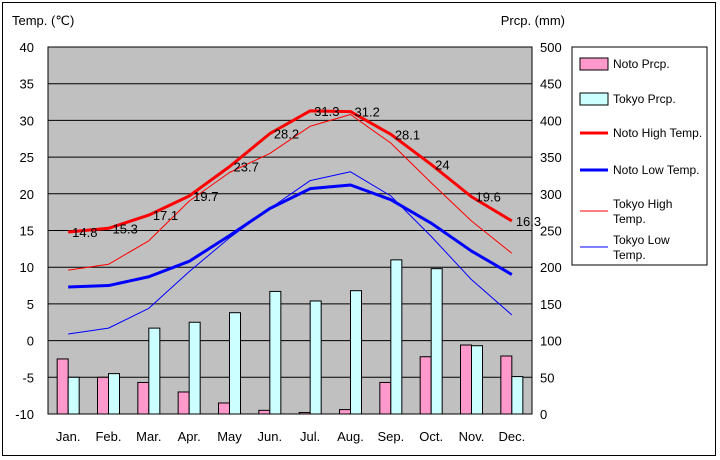 The image size is (720, 460). I want to click on right-tick-label: 150, so click(551, 304).